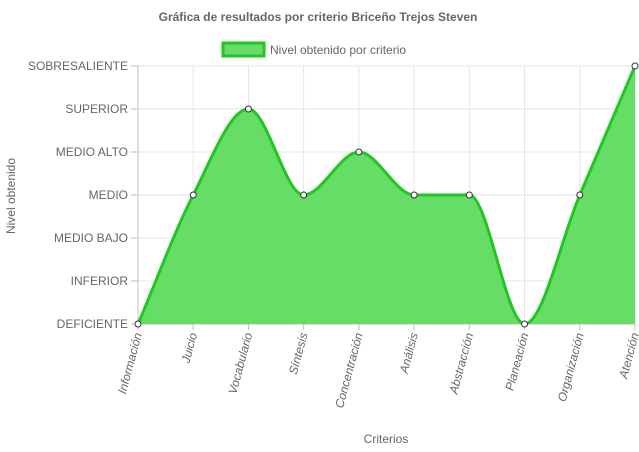 Image resolution: width=639 pixels, height=452 pixels. What do you see at coordinates (91, 238) in the screenshot?
I see `y-tick-label: MEDIO BAJO` at bounding box center [91, 238].